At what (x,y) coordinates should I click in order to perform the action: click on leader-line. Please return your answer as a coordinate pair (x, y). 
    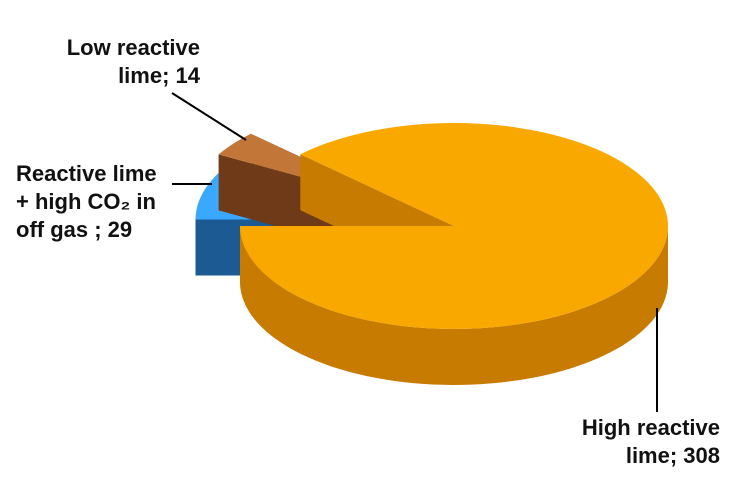
    Looking at the image, I should click on (209, 116).